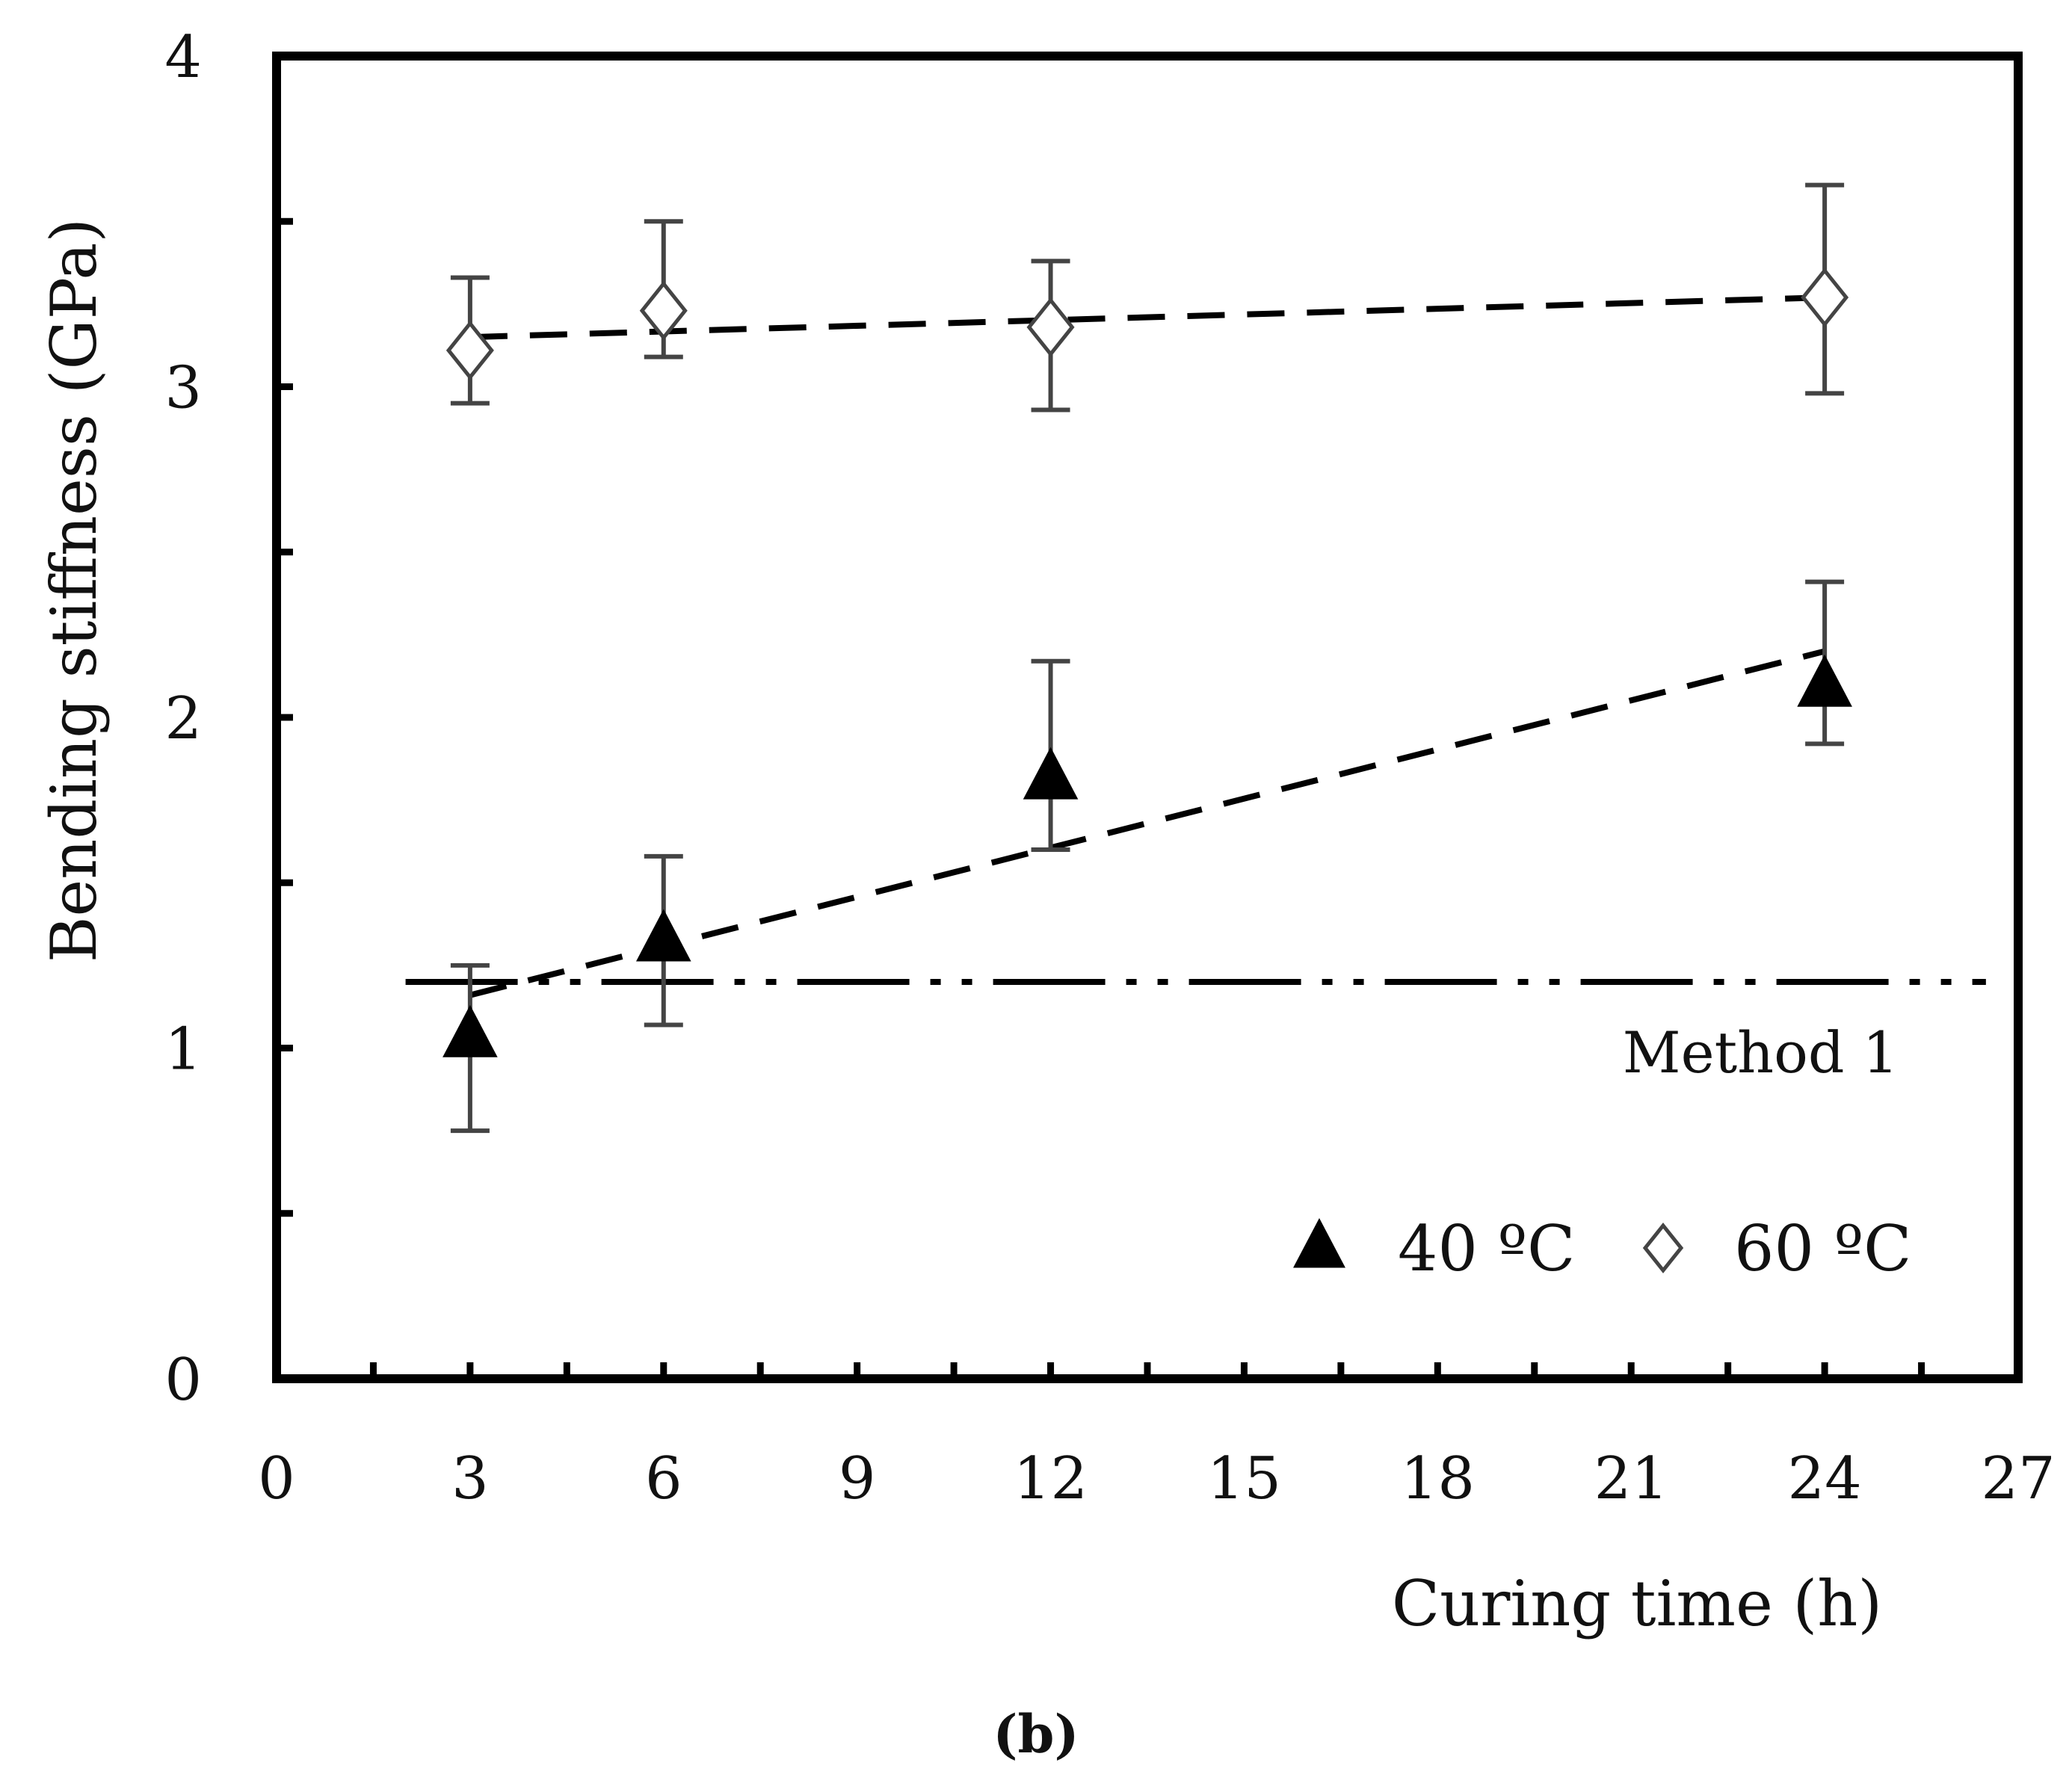  Describe the element at coordinates (1602, 1248) in the screenshot. I see `legend: 40 ºC 60 ºC` at that location.